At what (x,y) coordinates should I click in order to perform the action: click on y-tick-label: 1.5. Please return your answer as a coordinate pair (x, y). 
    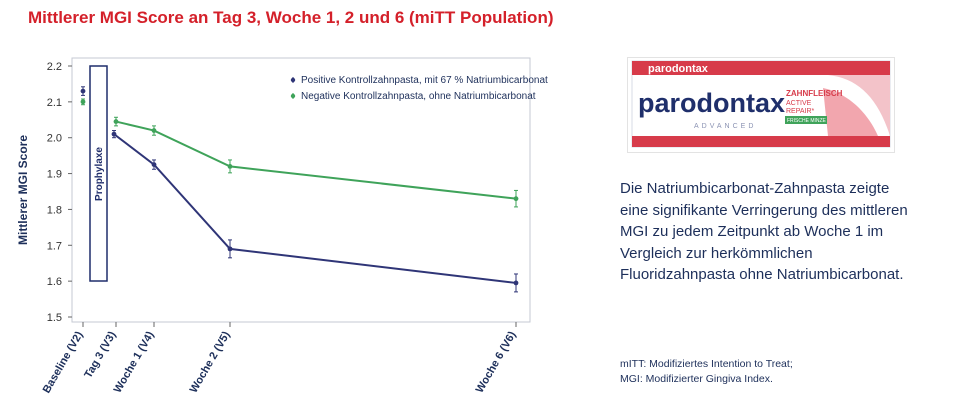
    Looking at the image, I should click on (54, 318).